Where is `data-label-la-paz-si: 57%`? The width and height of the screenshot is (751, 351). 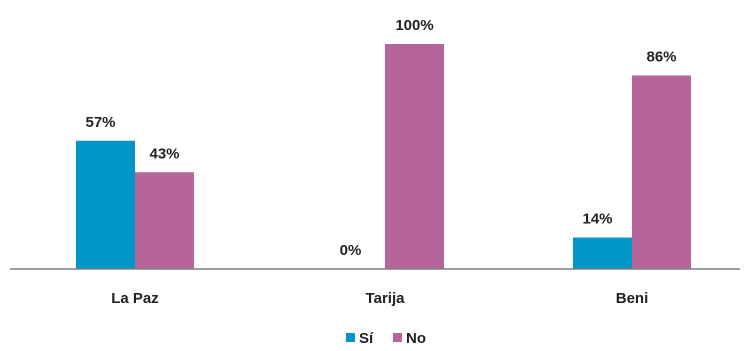
data-label-la-paz-si: 57% is located at coordinates (100, 122).